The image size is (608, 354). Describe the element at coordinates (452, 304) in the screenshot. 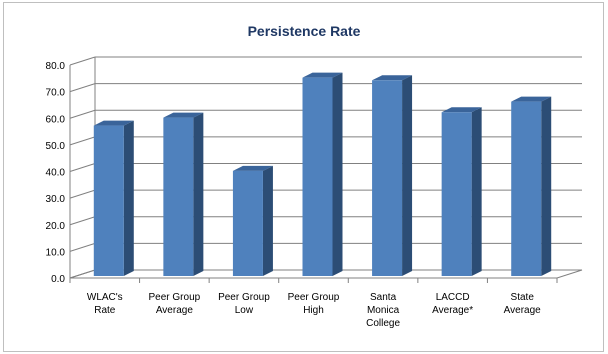

I see `x-category-label: LACCD Average*` at that location.